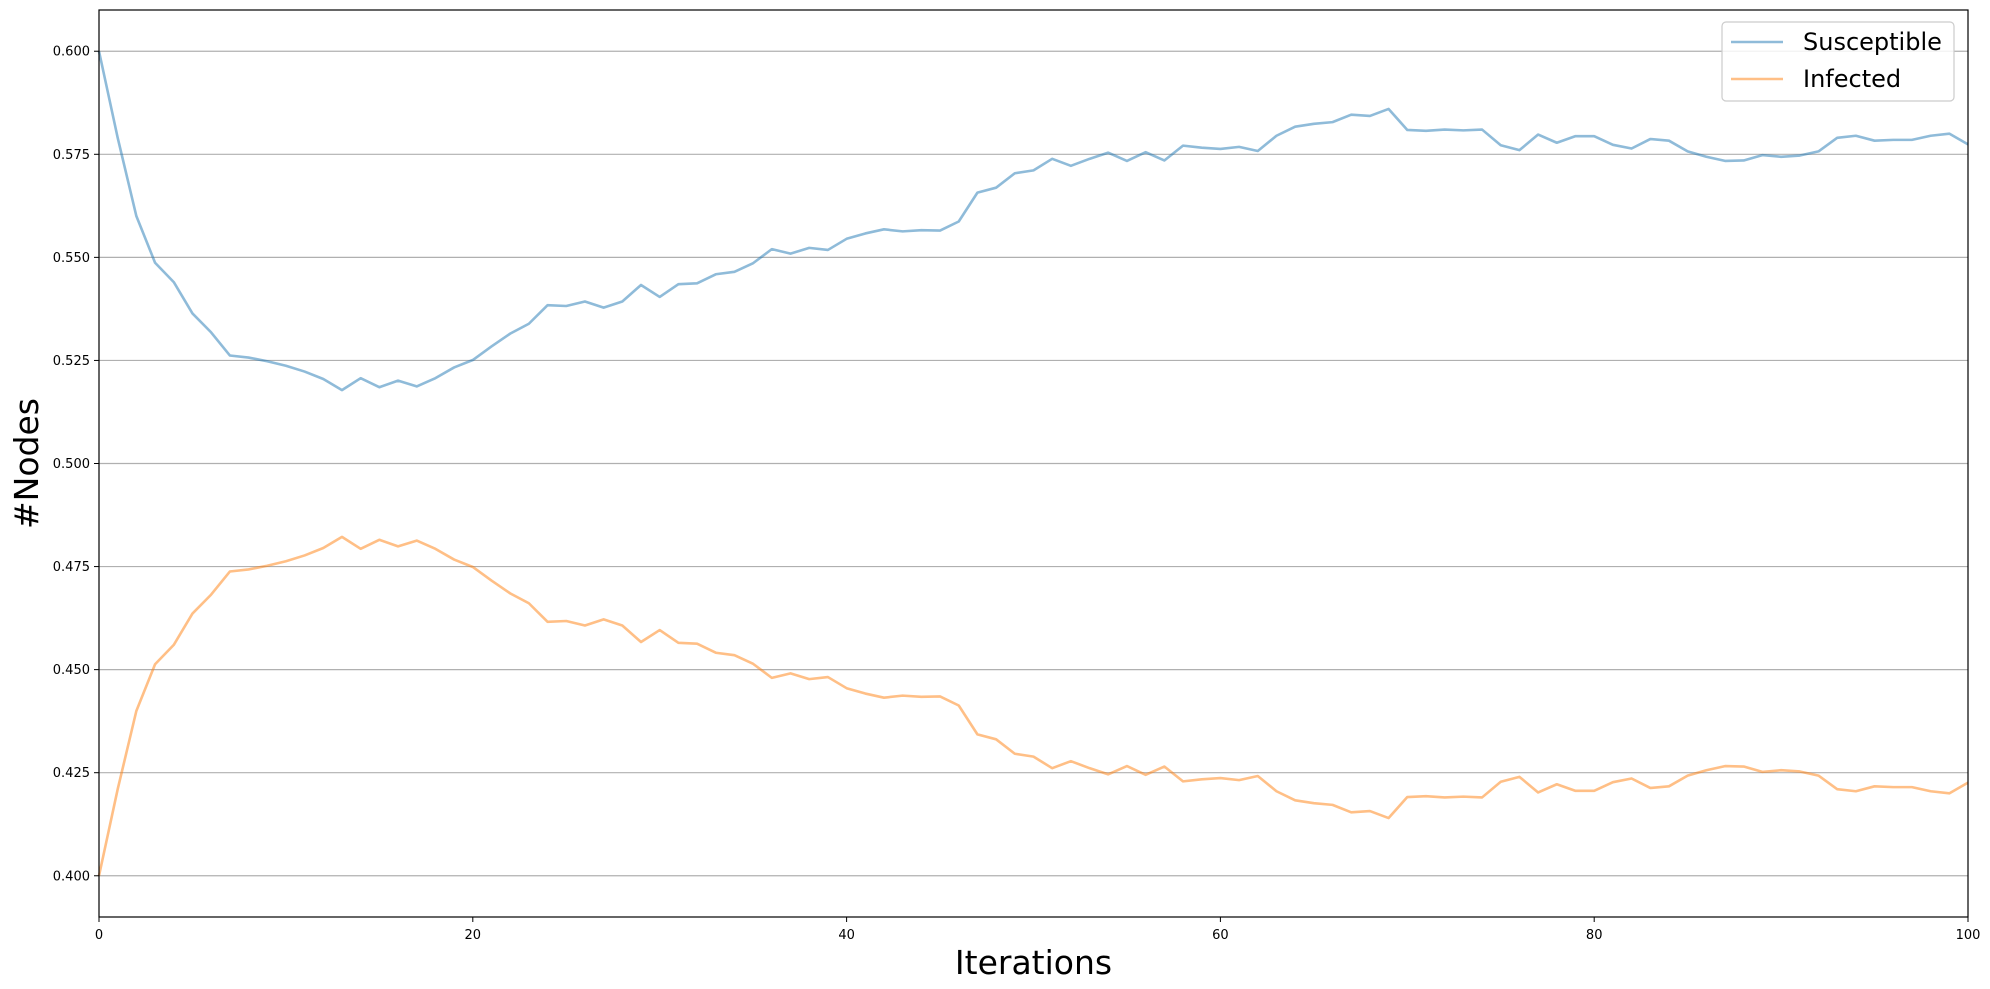  I want to click on x-tick-label: 20, so click(473, 935).